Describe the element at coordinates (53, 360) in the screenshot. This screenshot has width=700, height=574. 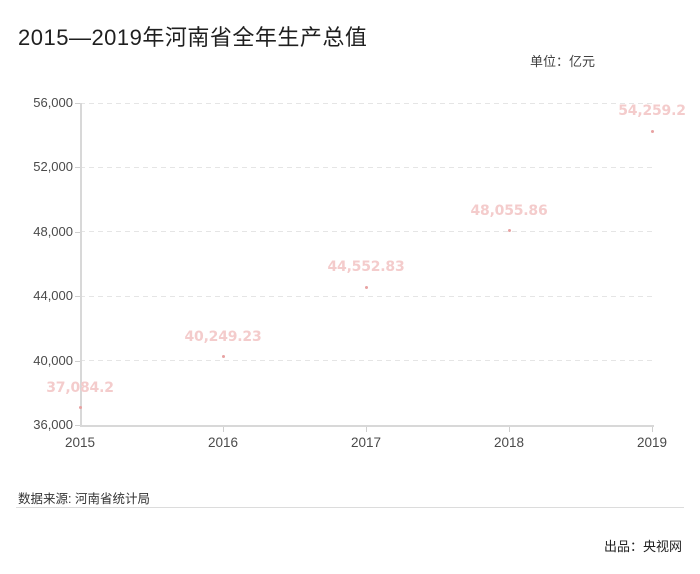
I see `y-tick-label: 40,000` at that location.